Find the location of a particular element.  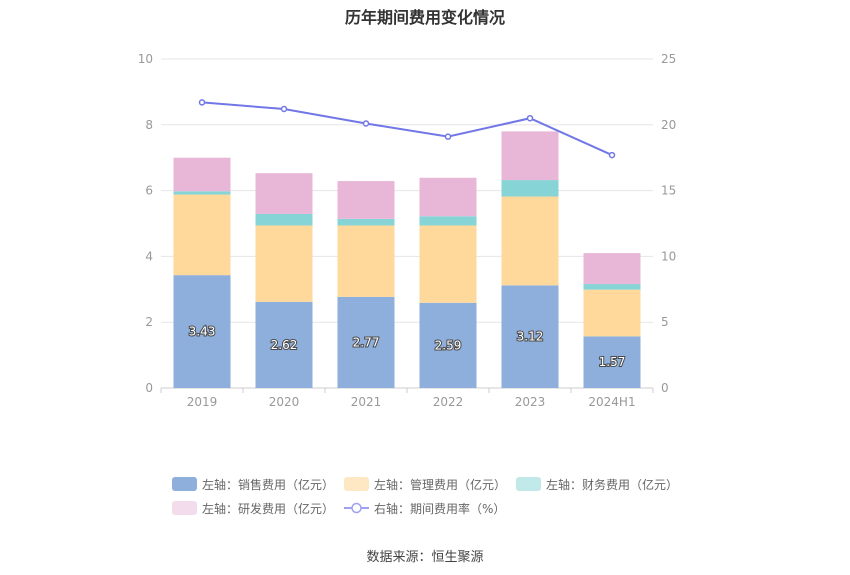

legend-row-1: 左轴：销售费用（亿元） 左轴：管理费用（亿元） 左轴：财务费用（亿元） is located at coordinates (452, 484).